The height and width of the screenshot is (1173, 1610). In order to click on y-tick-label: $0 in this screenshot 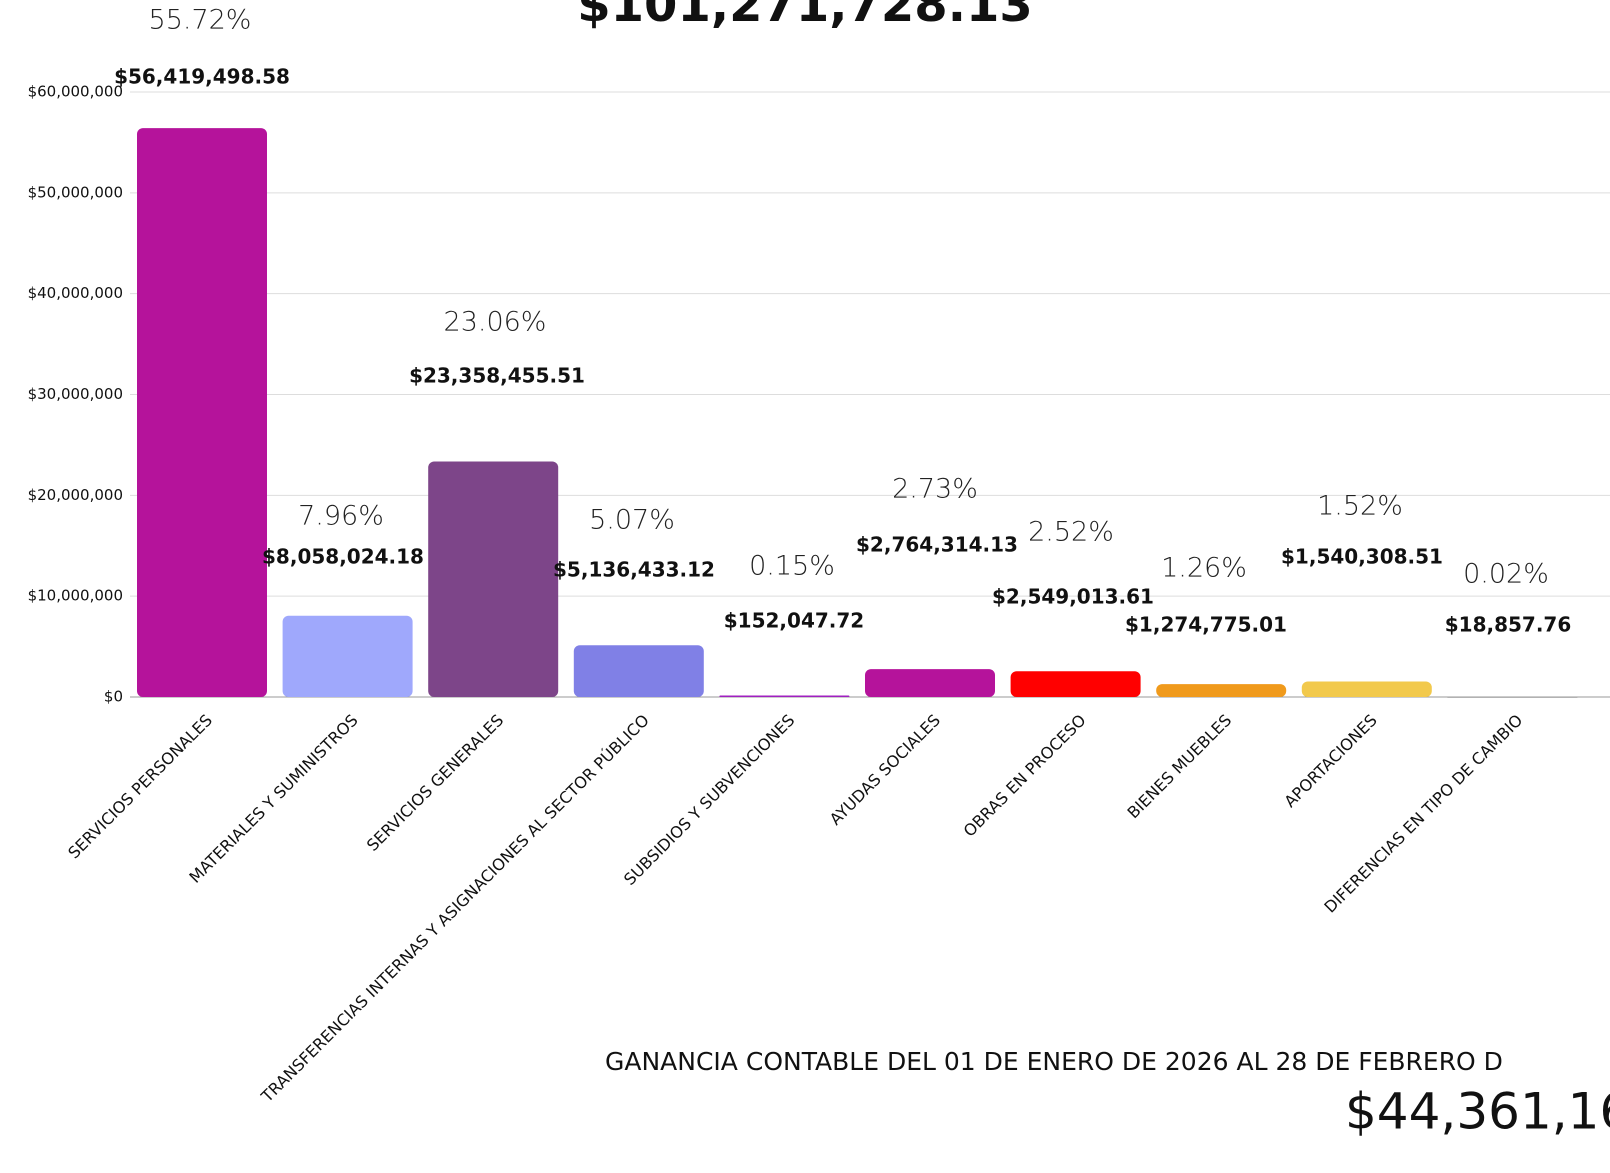, I will do `click(113, 697)`.